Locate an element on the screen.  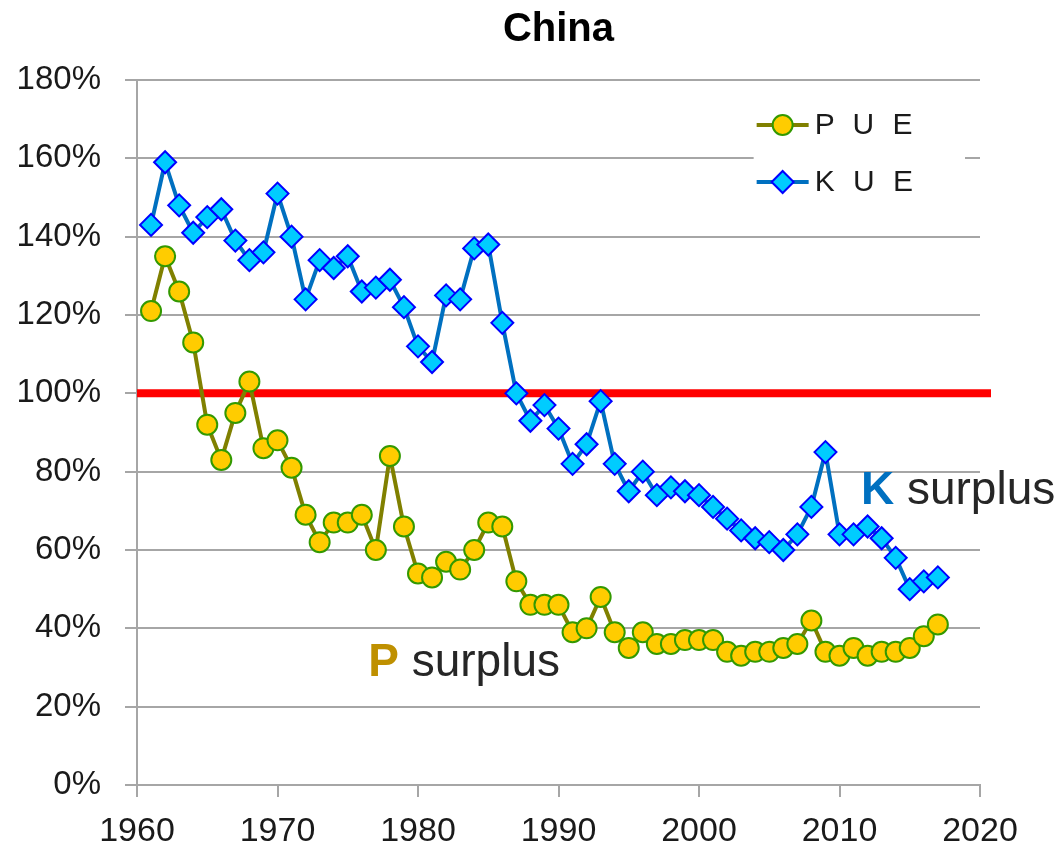
y-tick-label: 40% is located at coordinates (67, 626).